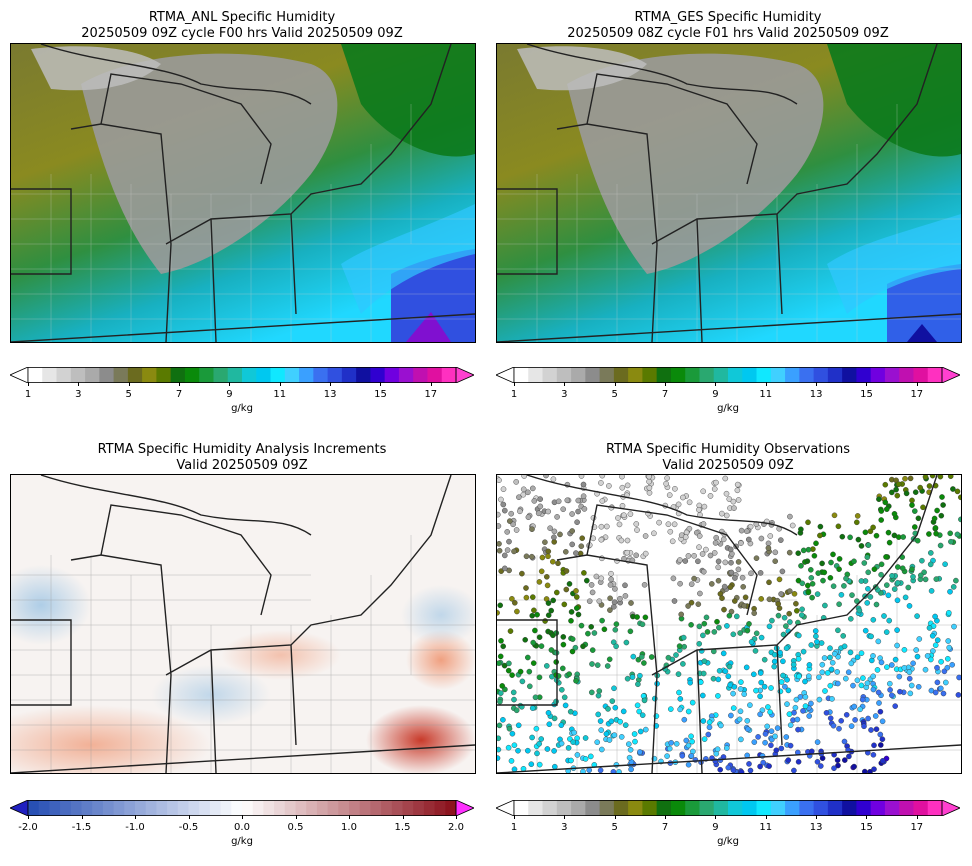 Image resolution: width=972 pixels, height=866 pixels. Describe the element at coordinates (564, 394) in the screenshot. I see `colorbar-tick-label: 3` at that location.